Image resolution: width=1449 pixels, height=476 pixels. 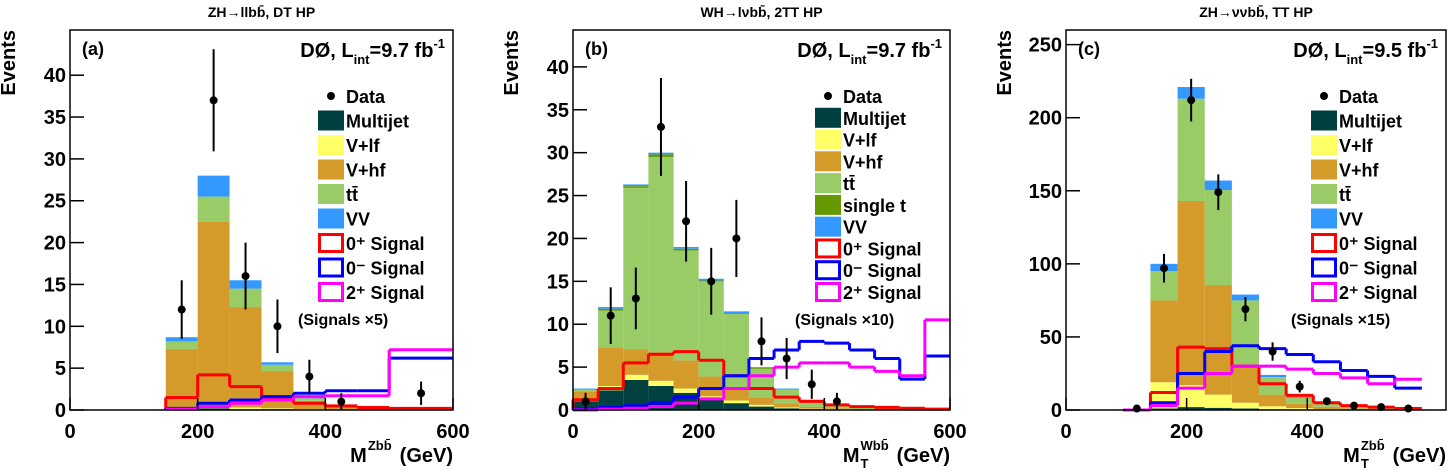 I want to click on panel-title: WH→lνbb̄, 2TT HP, so click(x=761, y=11).